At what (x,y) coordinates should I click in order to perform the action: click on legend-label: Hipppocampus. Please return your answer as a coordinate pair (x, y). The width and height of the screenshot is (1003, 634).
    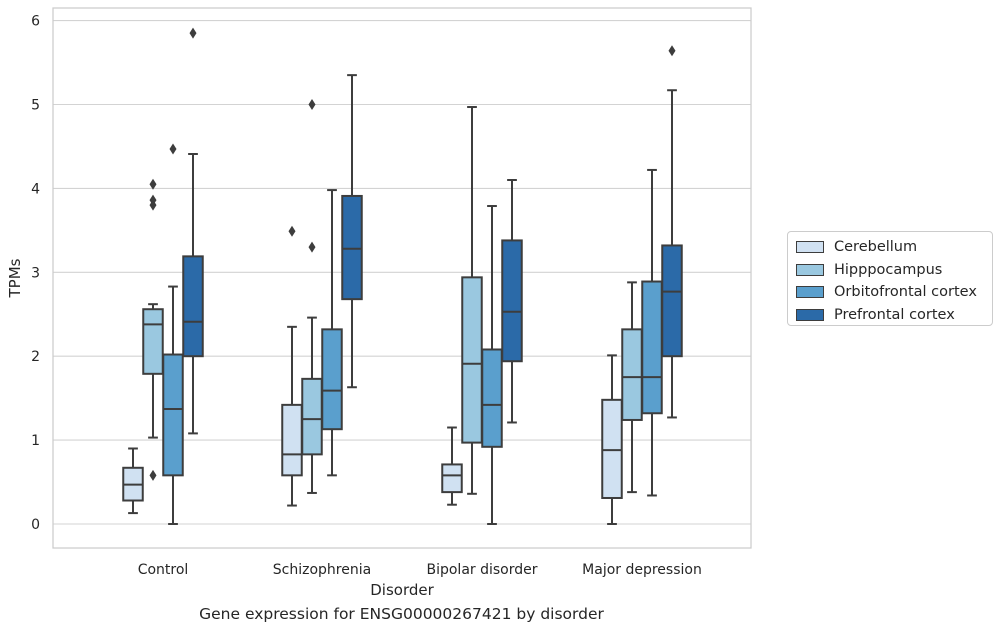
    Looking at the image, I should click on (888, 269).